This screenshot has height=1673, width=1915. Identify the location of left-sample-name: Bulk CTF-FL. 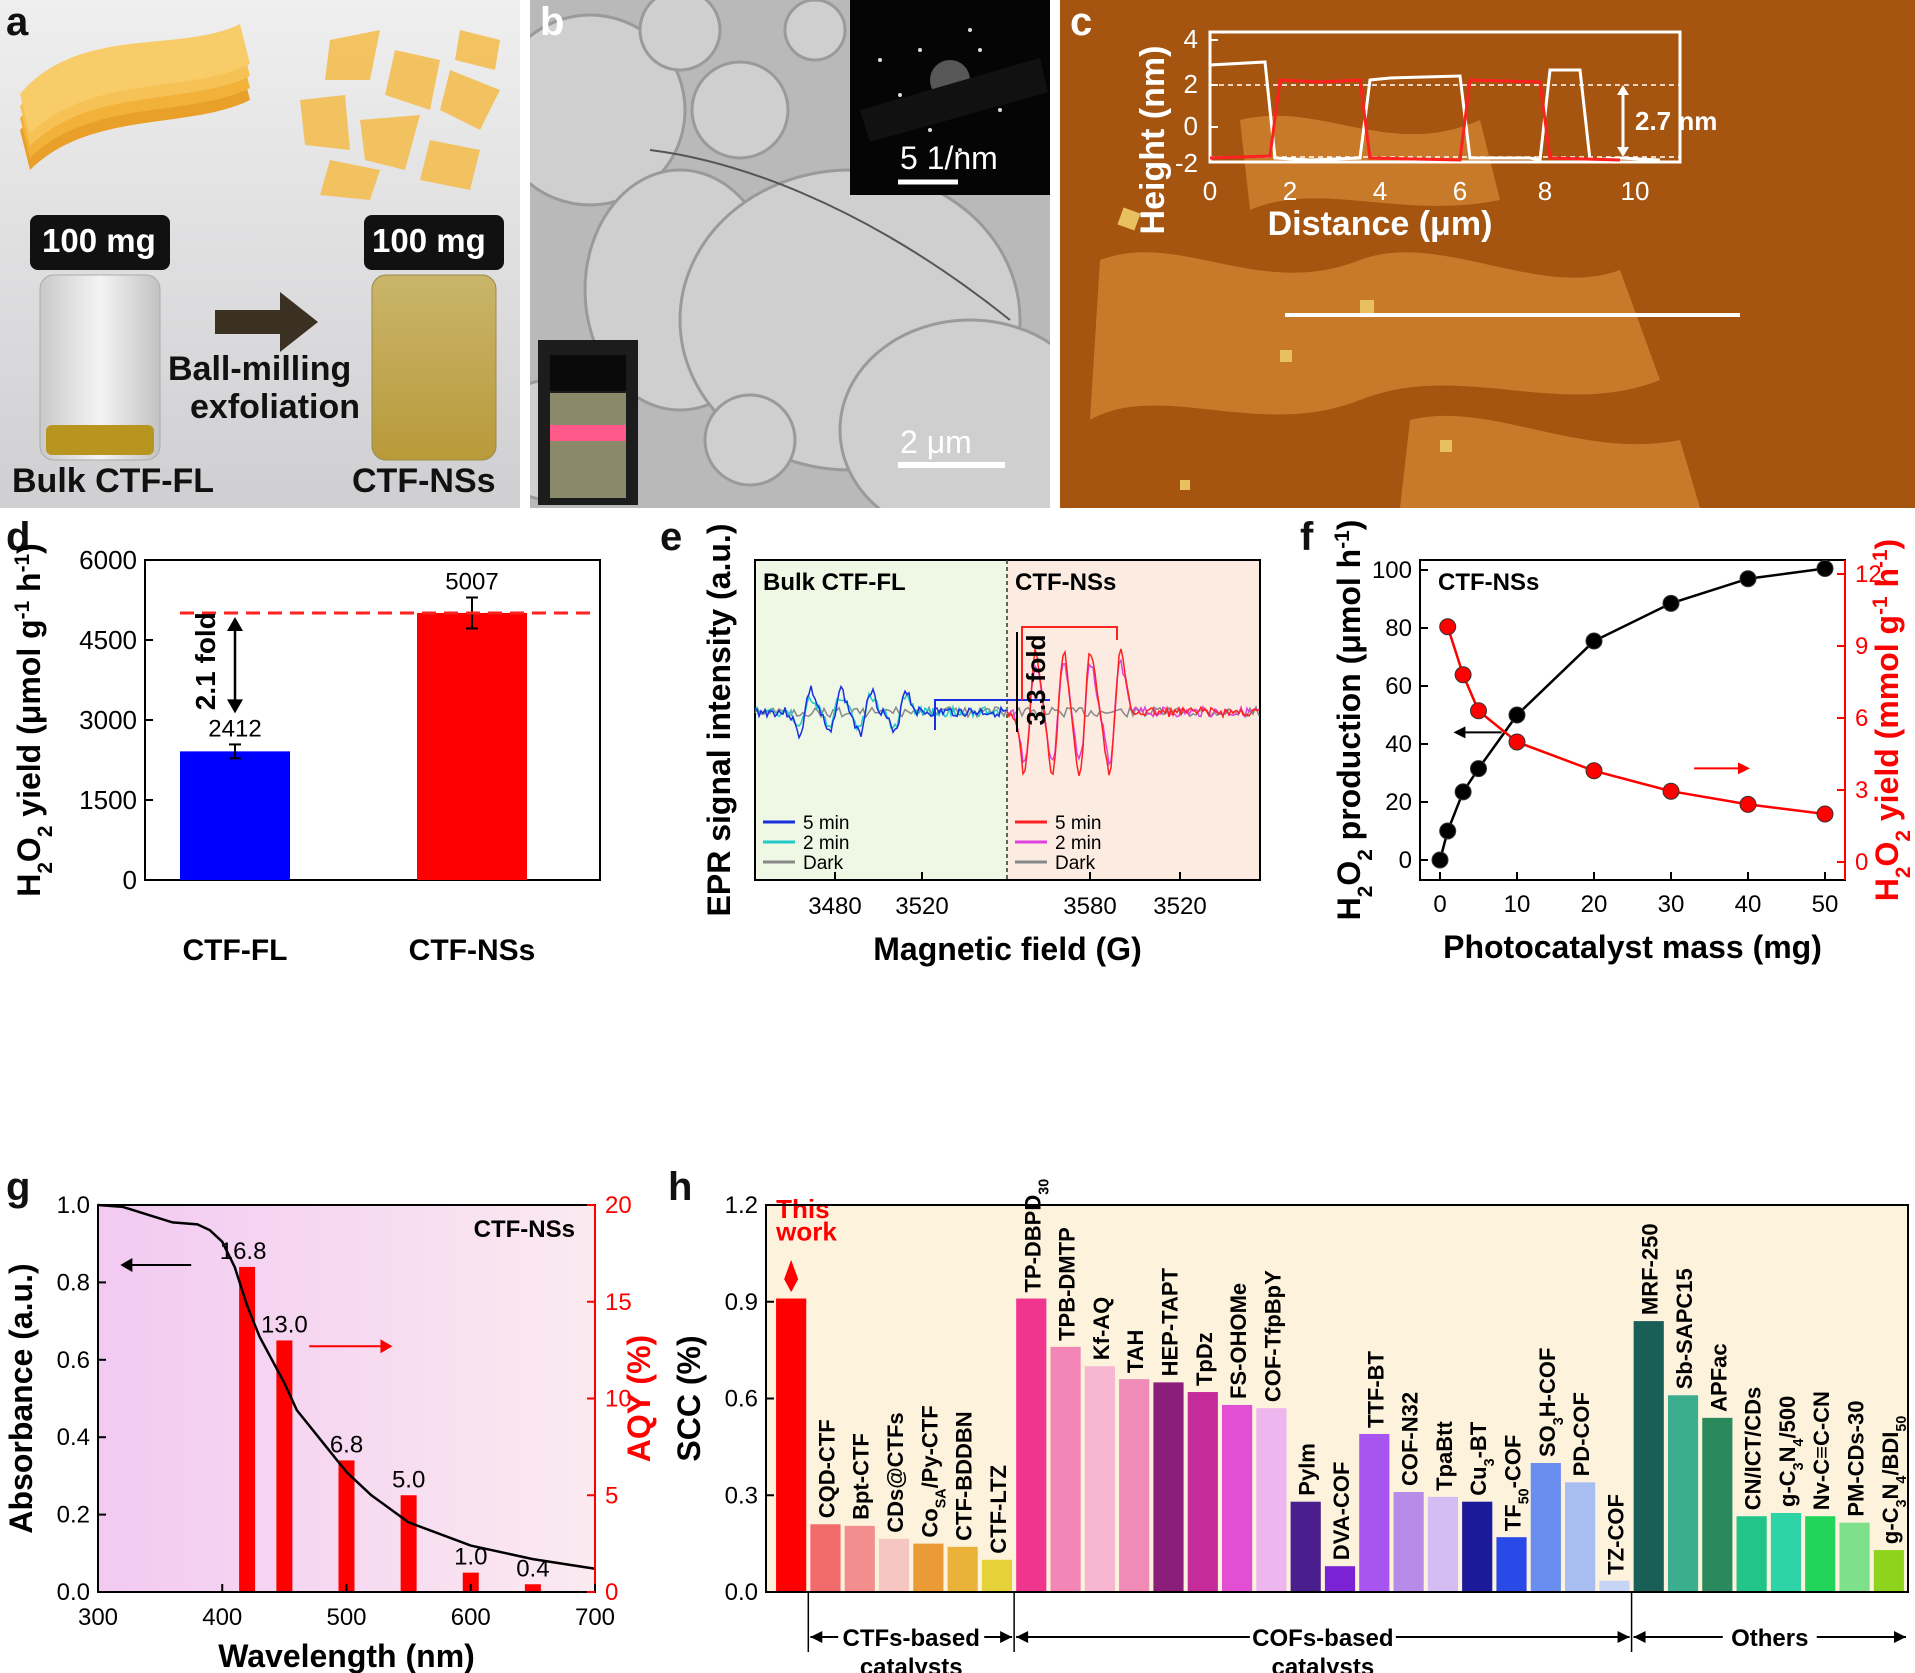
(113, 481).